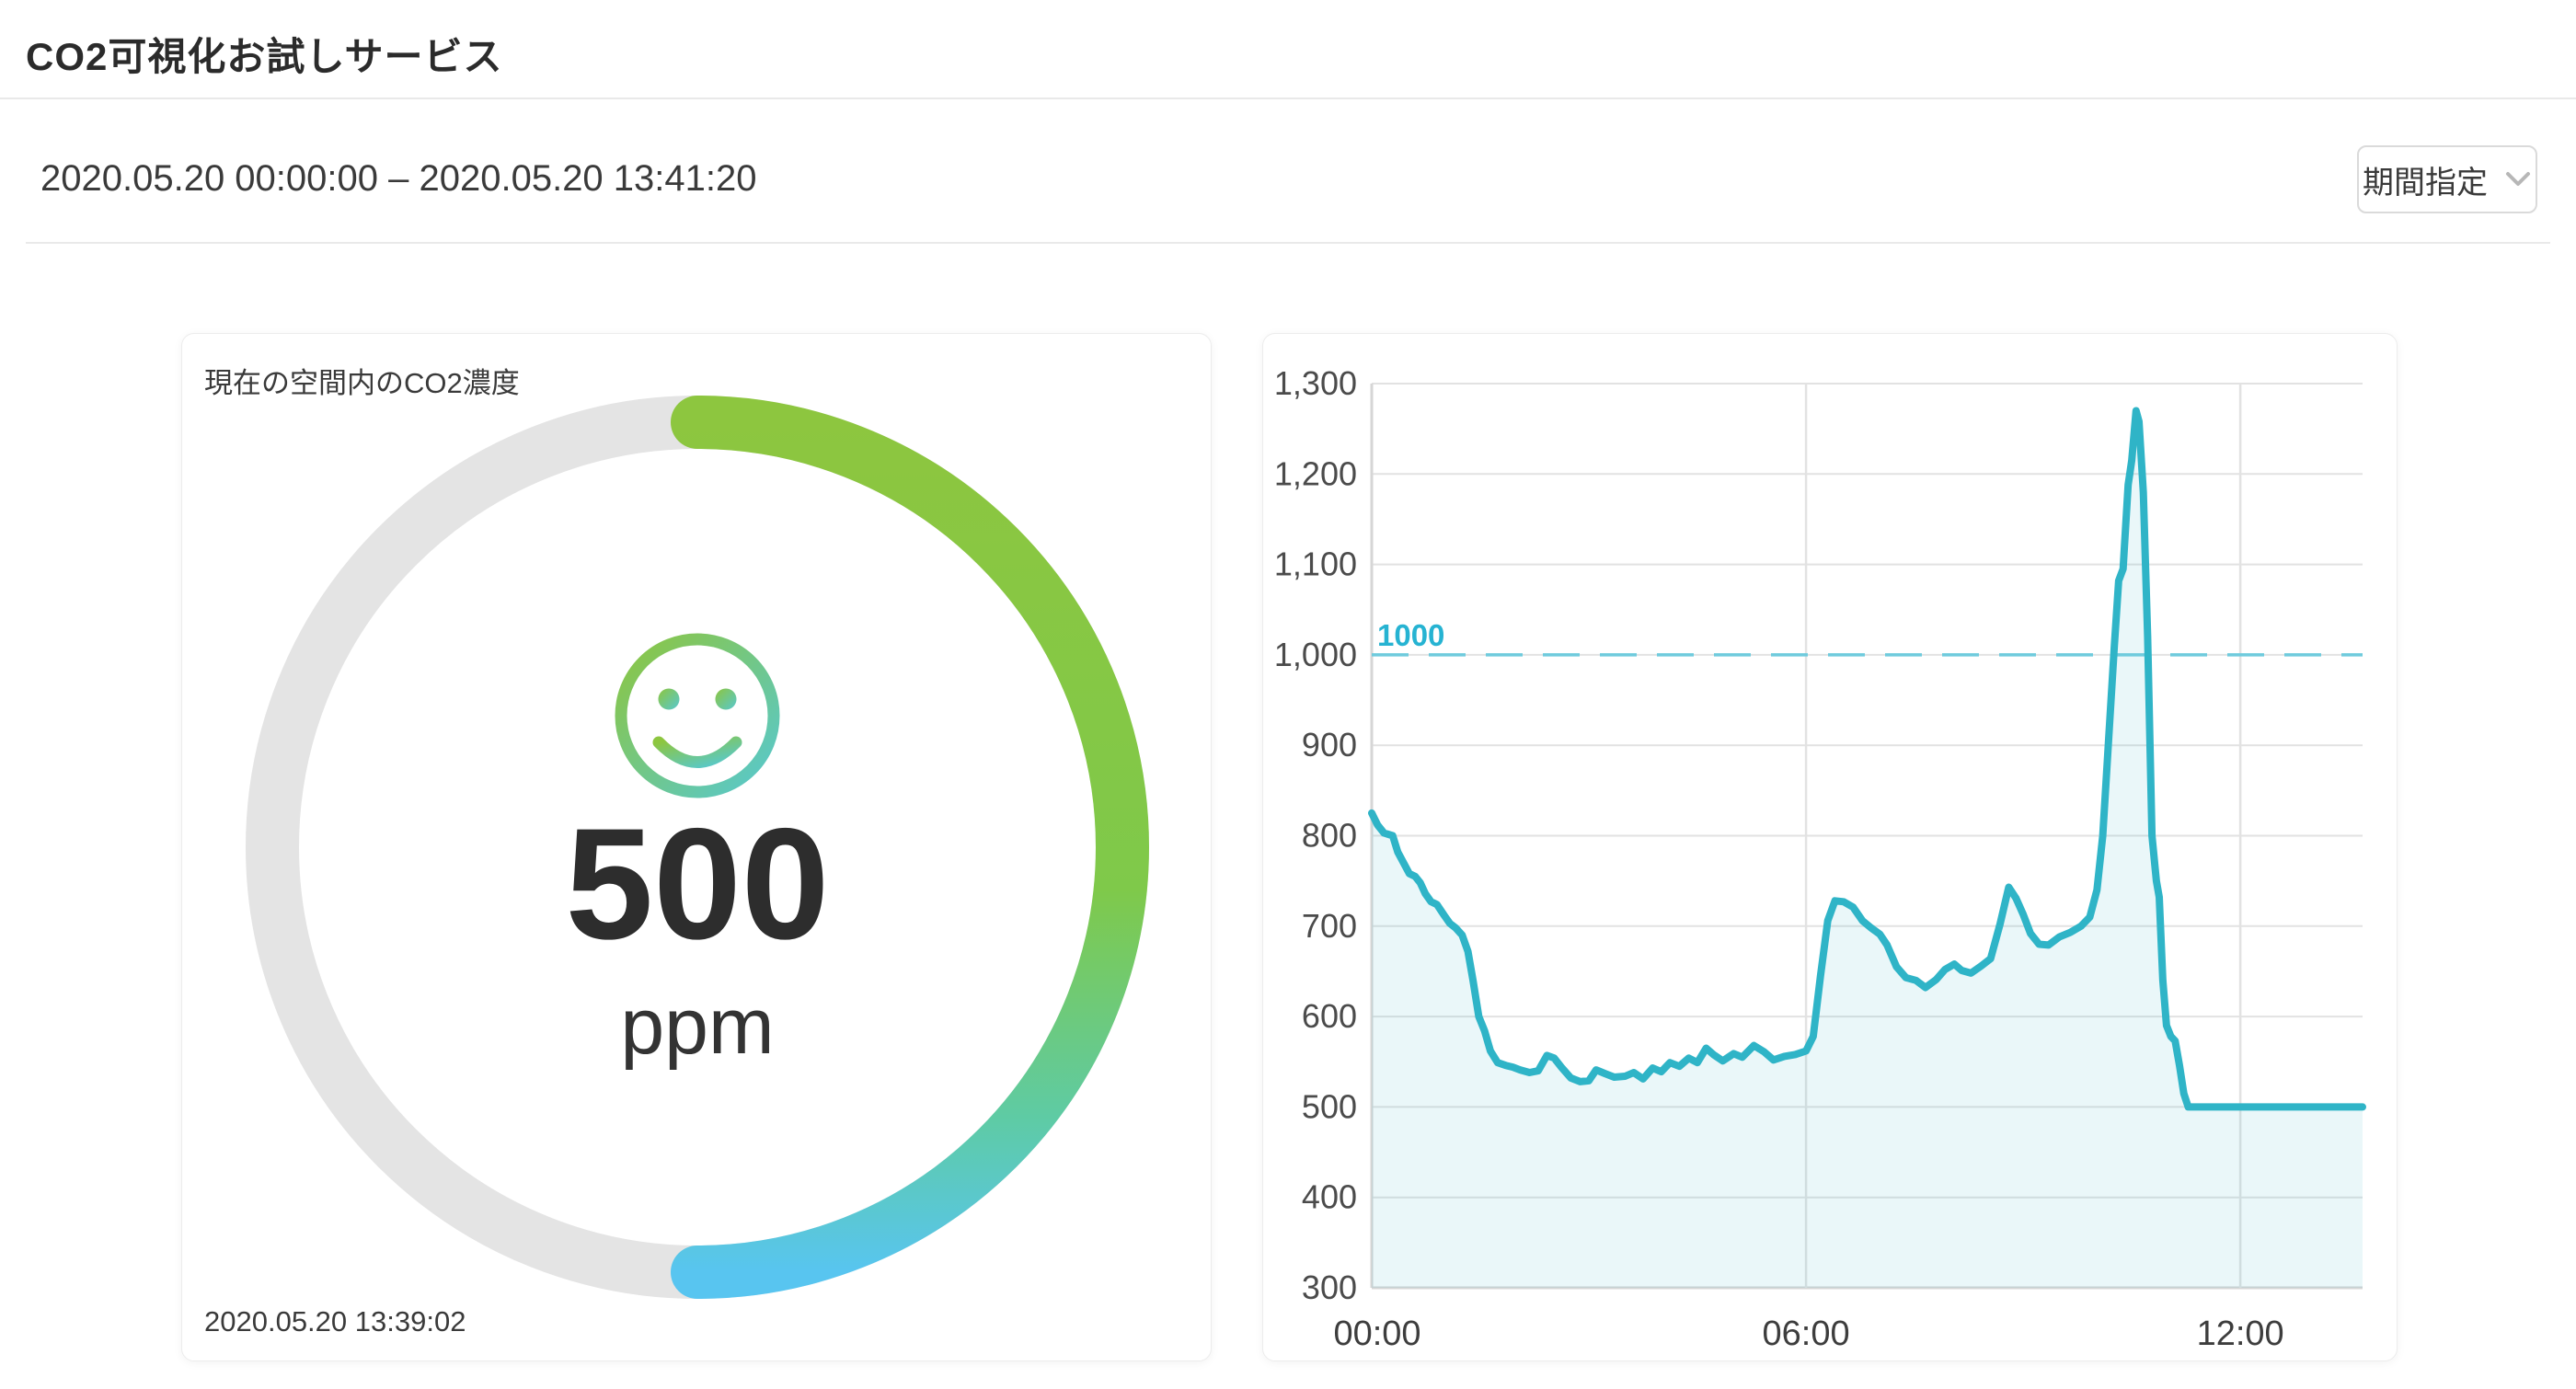 This screenshot has width=2576, height=1389. I want to click on x-axis-tick-label: 00:00, so click(1376, 1333).